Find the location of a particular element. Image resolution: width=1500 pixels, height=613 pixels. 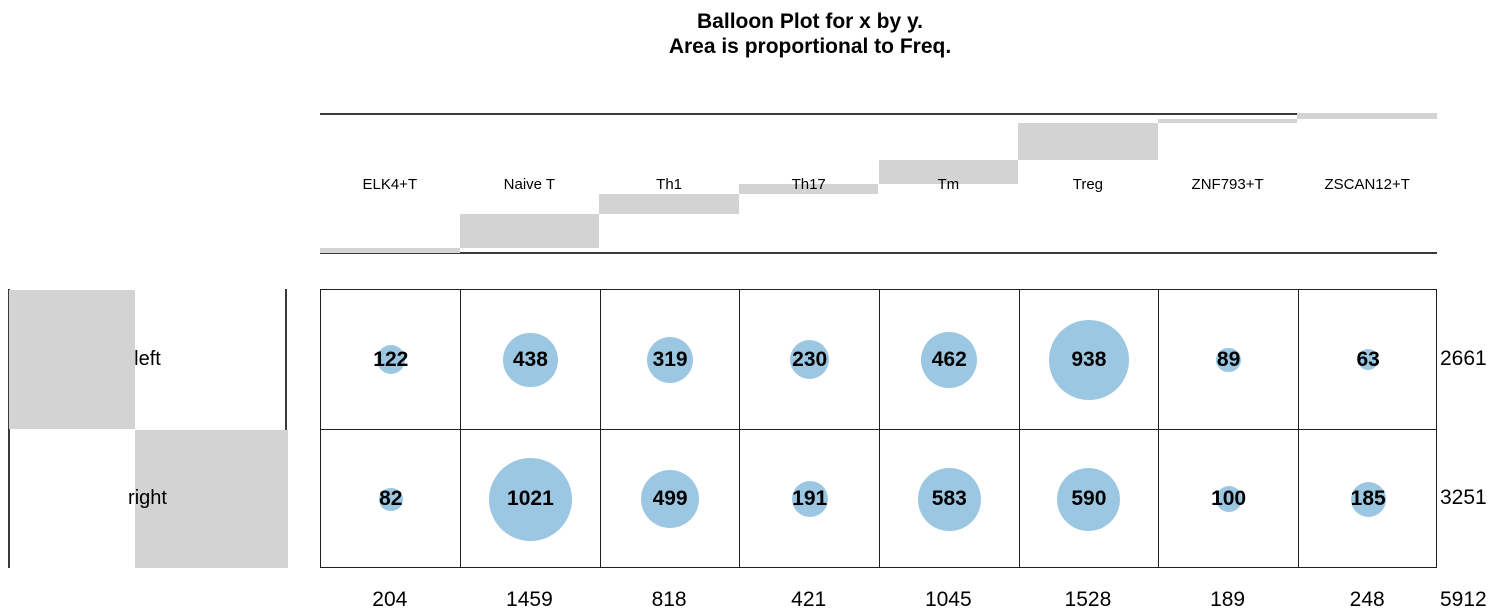

column-total: 189 is located at coordinates (1228, 599).